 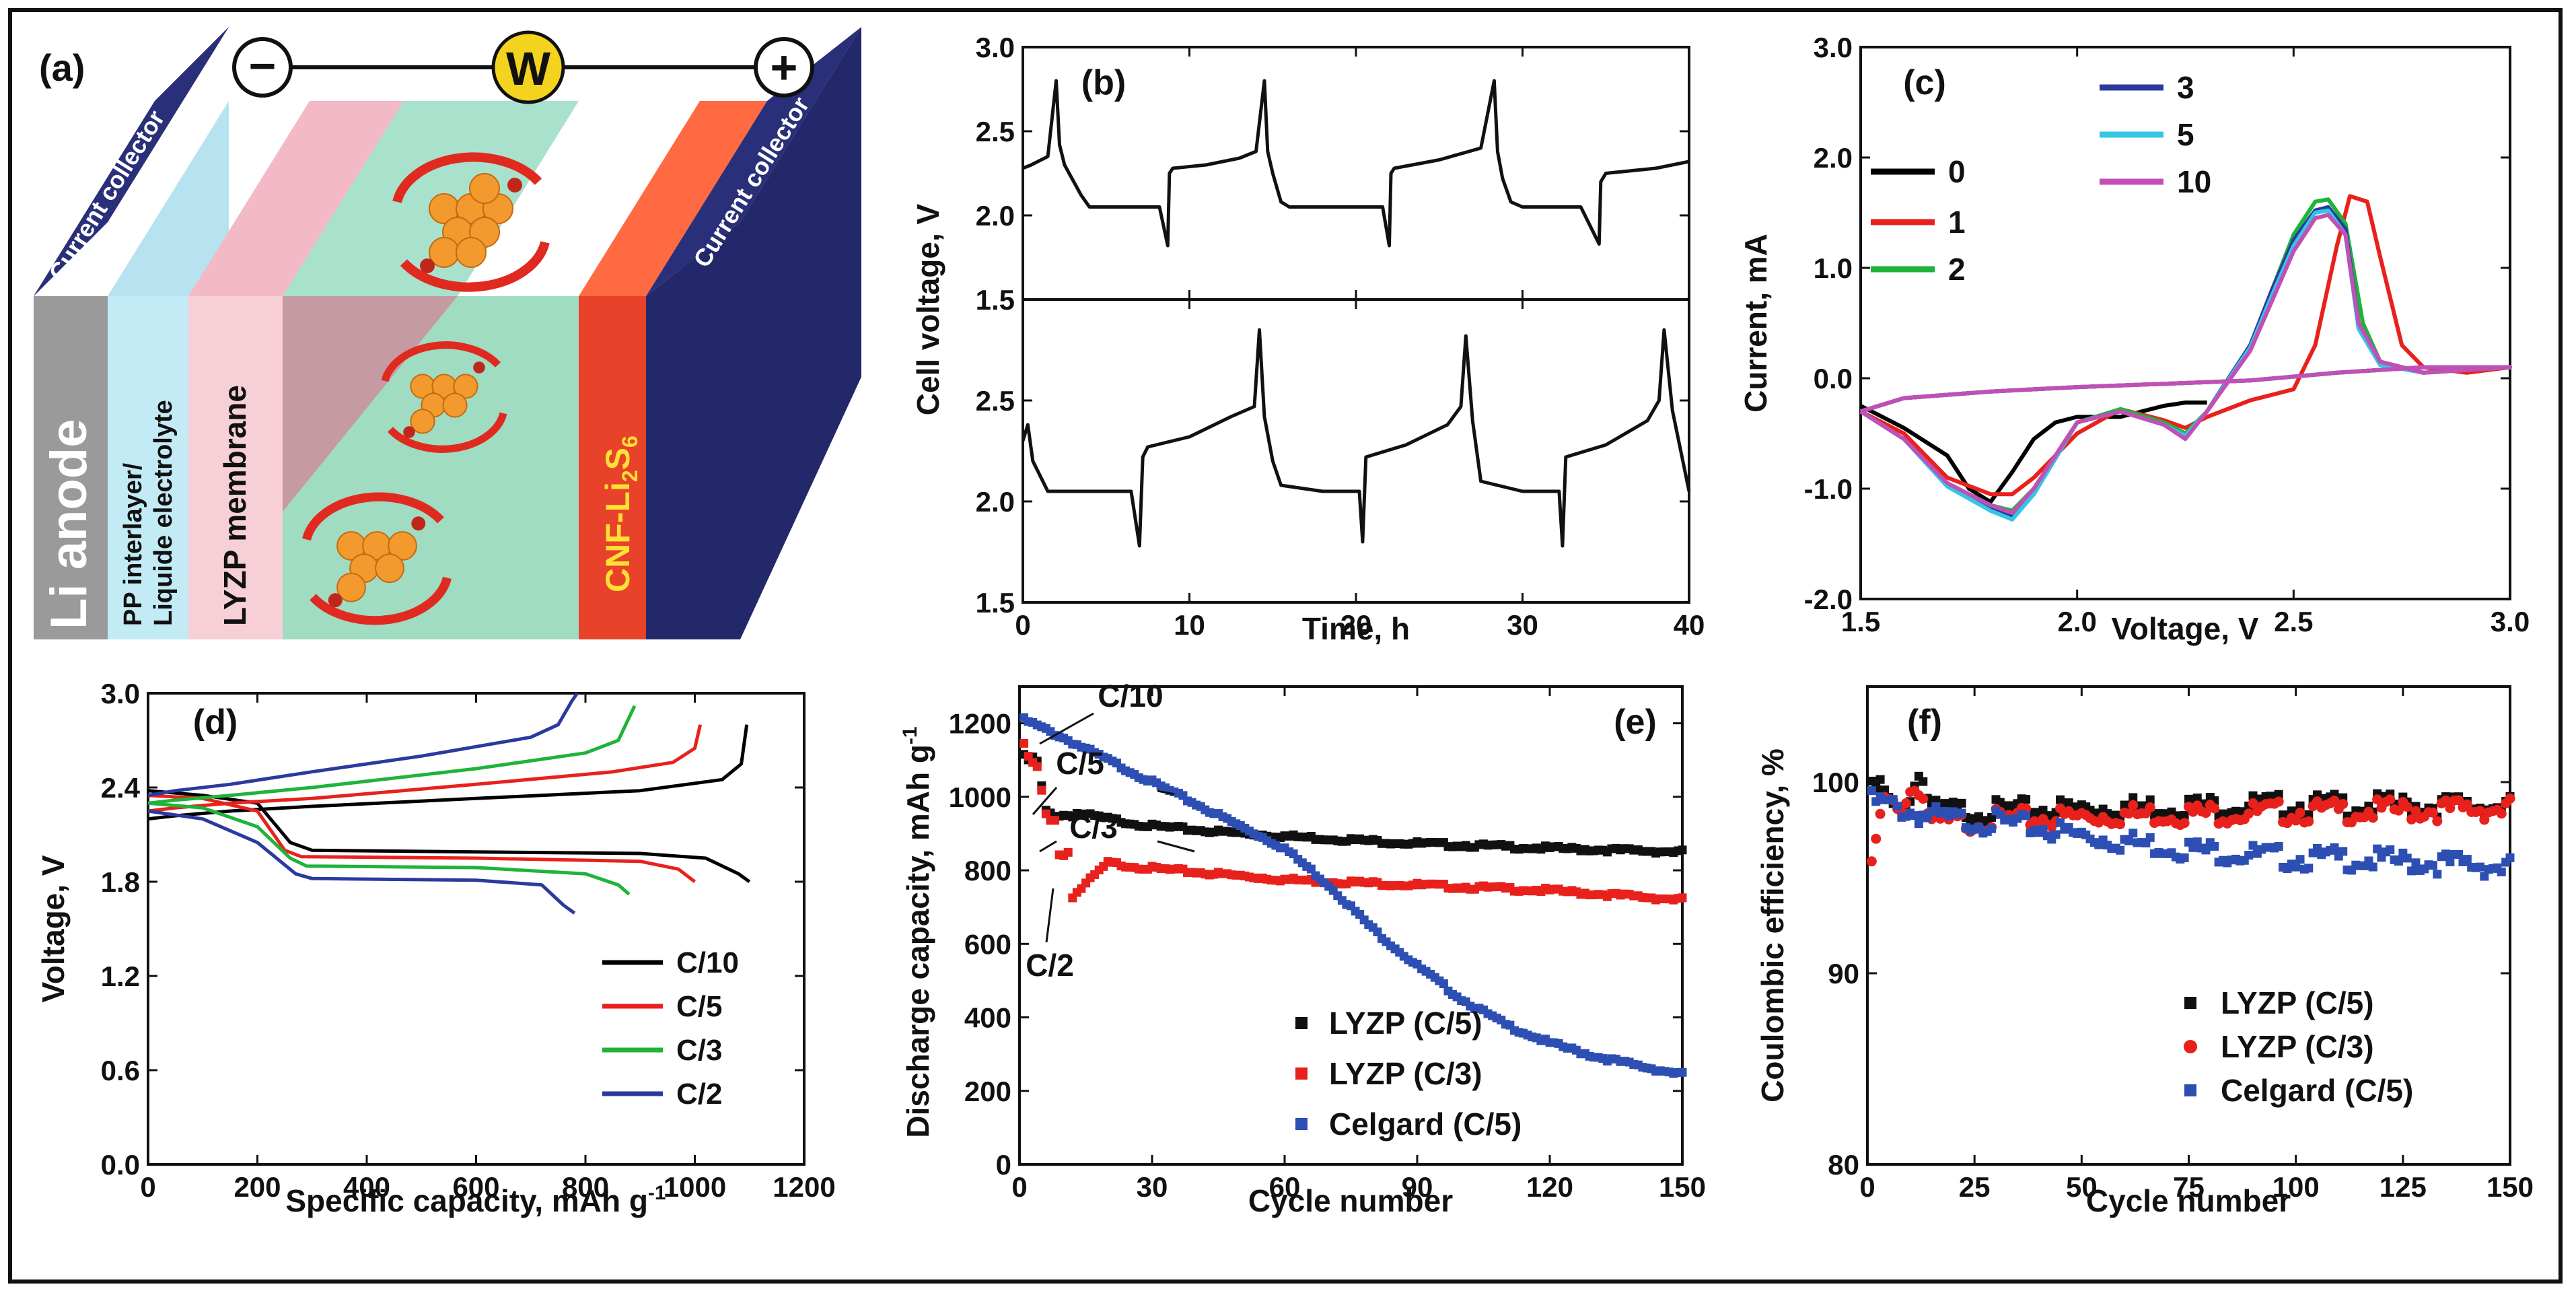 I want to click on x-tick-label: 75, so click(x=2189, y=1187).